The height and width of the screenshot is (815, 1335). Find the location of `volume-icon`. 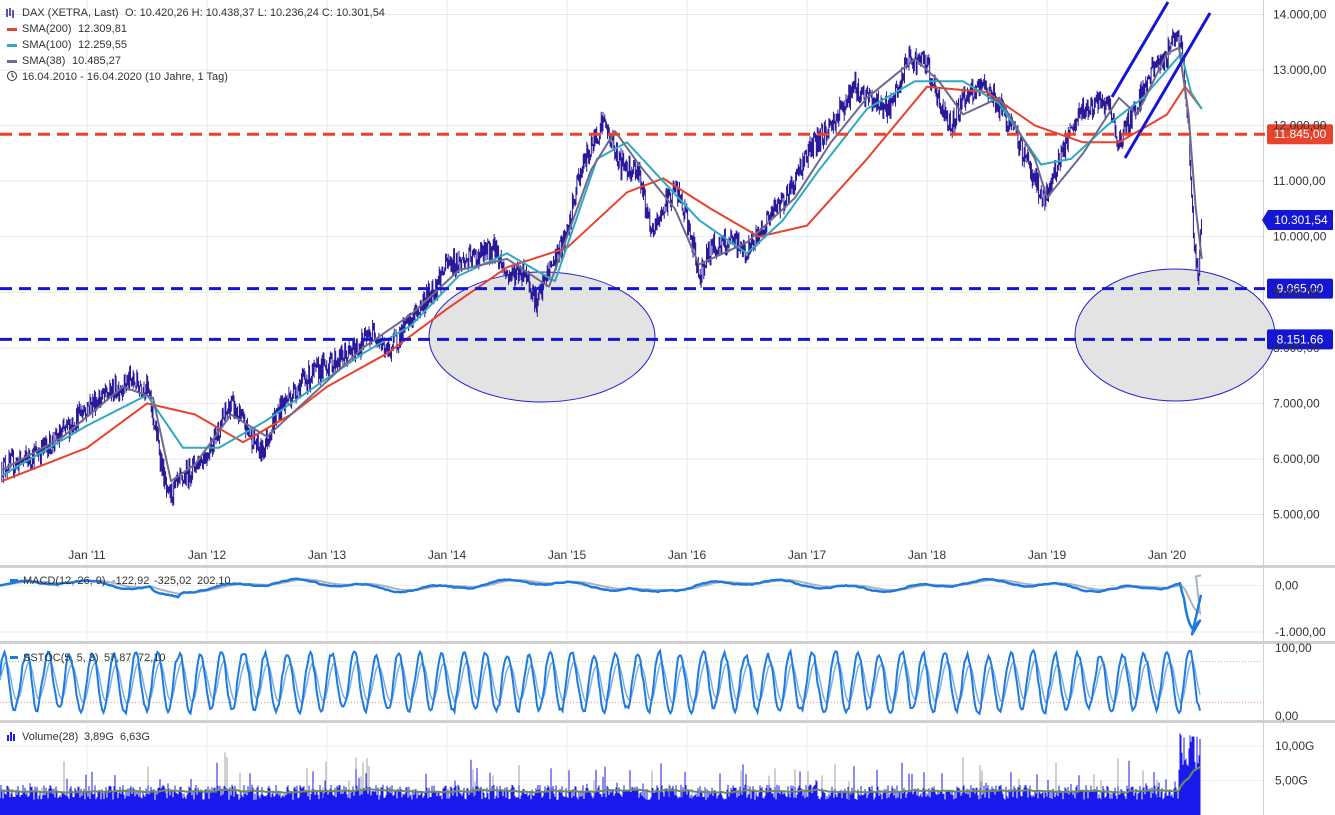

volume-icon is located at coordinates (11, 736).